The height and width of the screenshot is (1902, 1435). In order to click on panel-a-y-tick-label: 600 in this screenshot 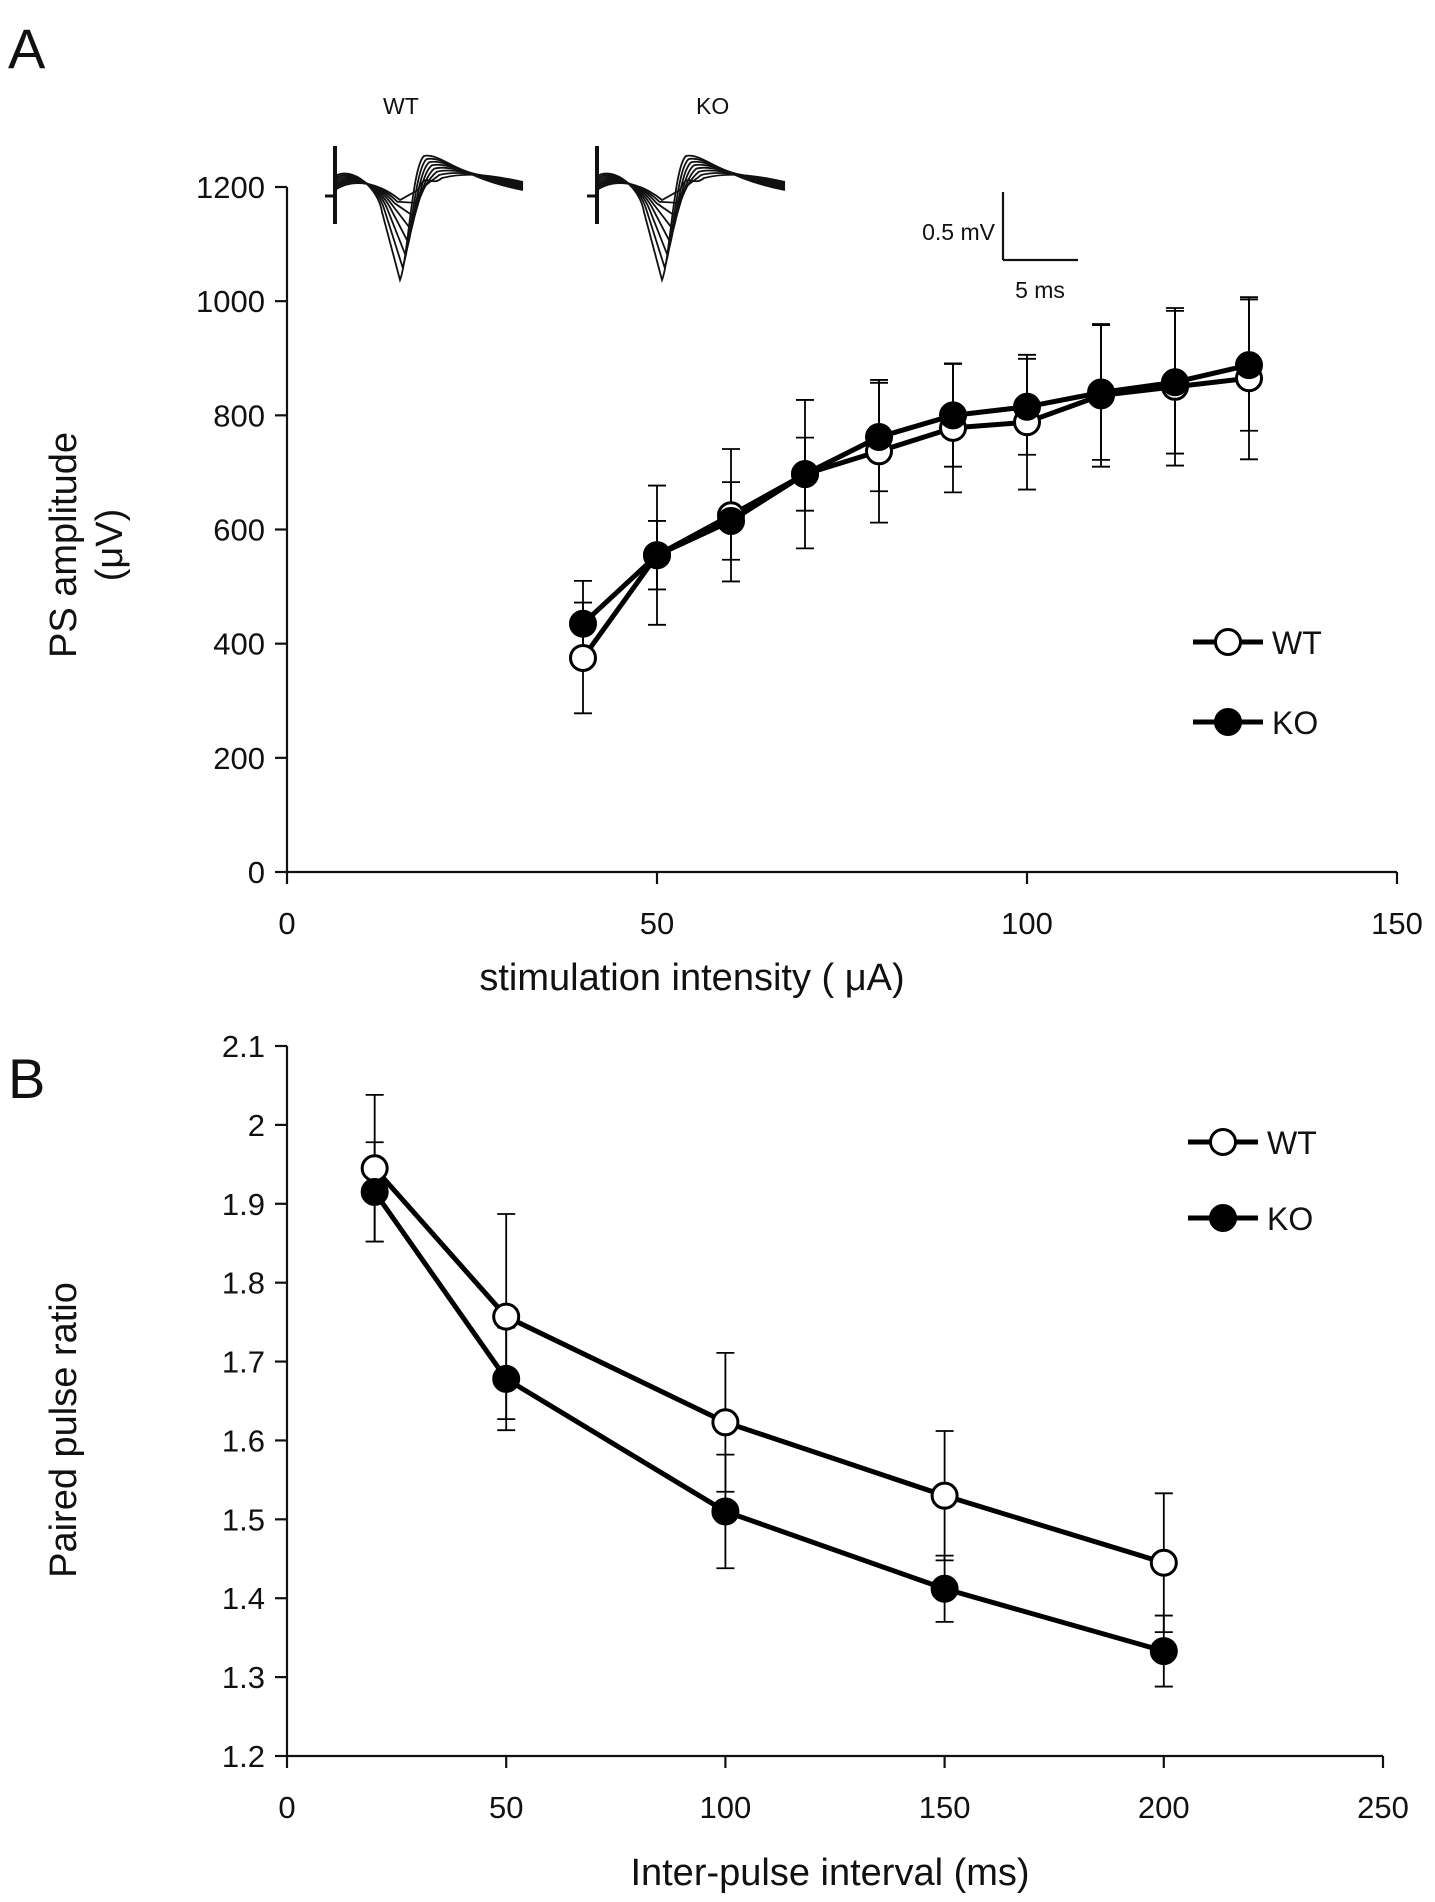, I will do `click(239, 530)`.